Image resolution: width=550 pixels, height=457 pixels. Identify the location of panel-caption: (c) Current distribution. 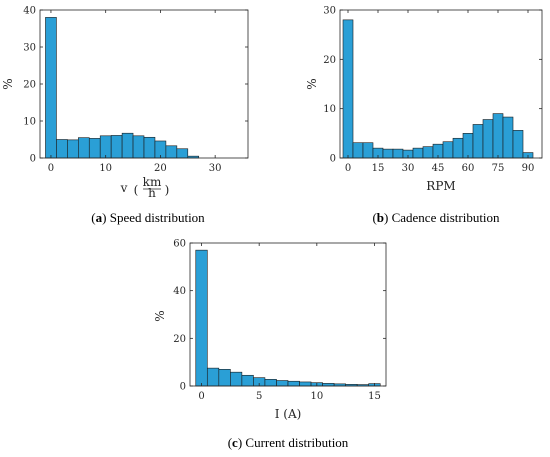
(288, 442).